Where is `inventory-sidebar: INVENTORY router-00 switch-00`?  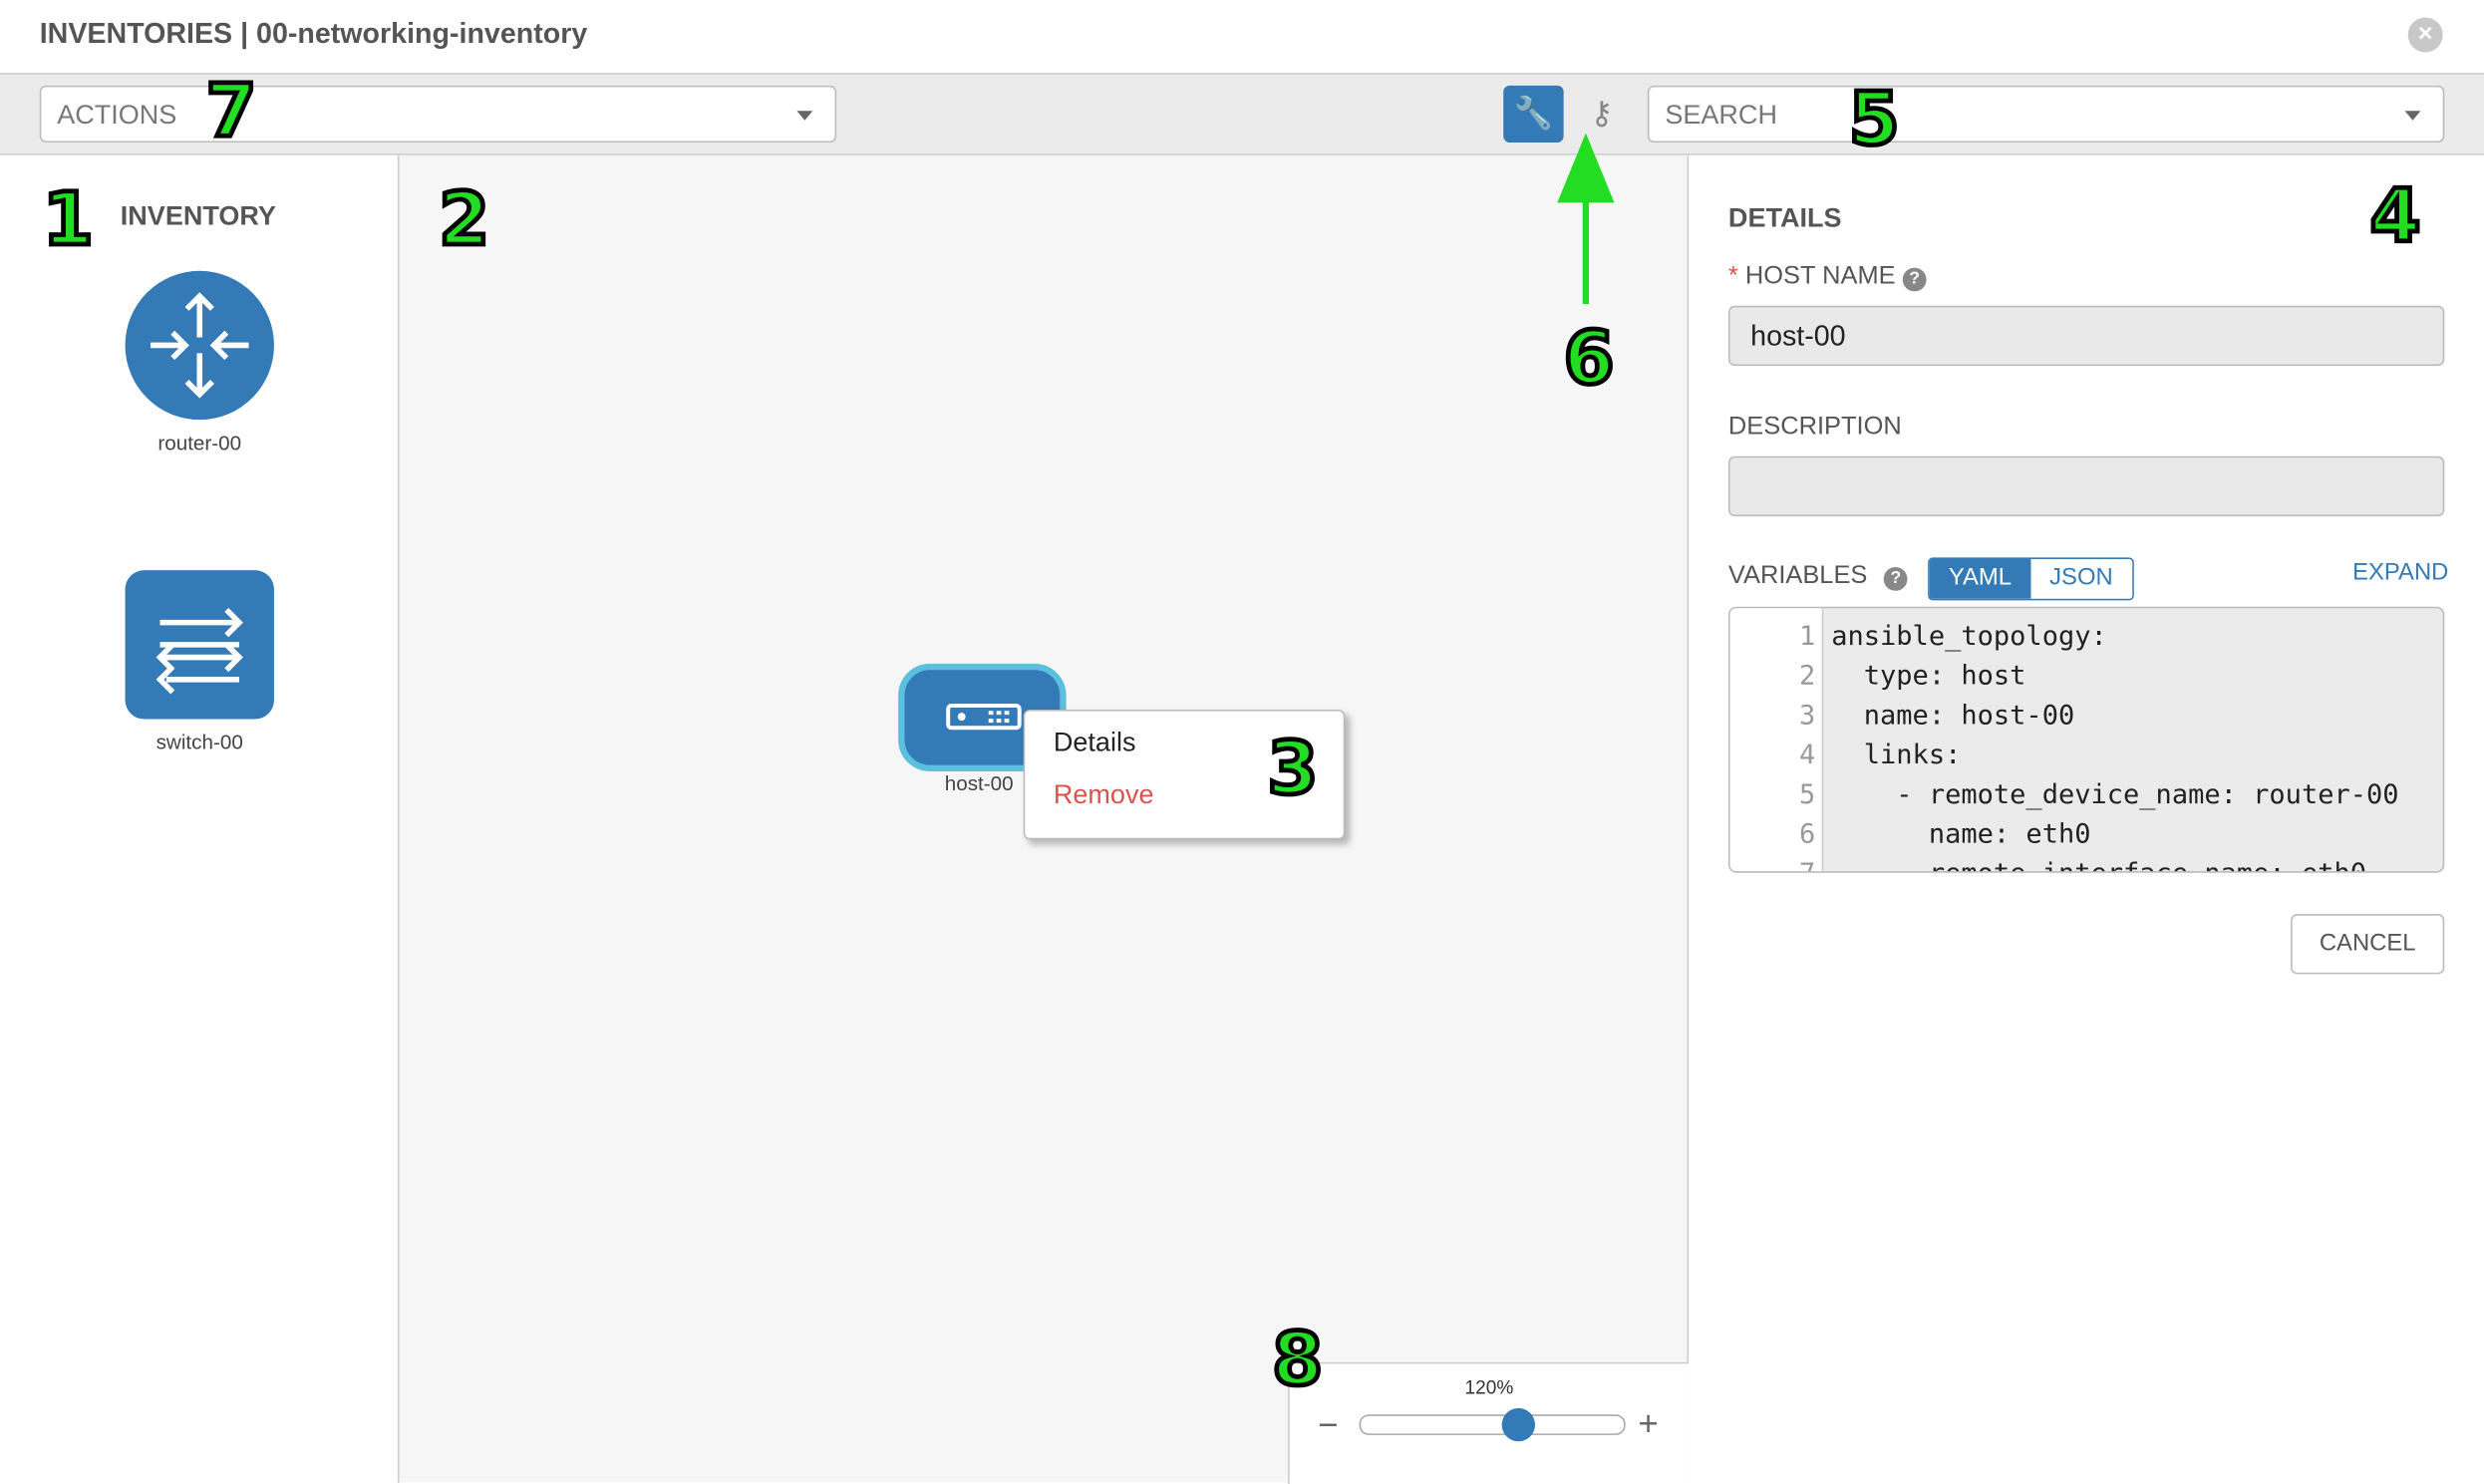
inventory-sidebar: INVENTORY router-00 switch-00 is located at coordinates (200, 818).